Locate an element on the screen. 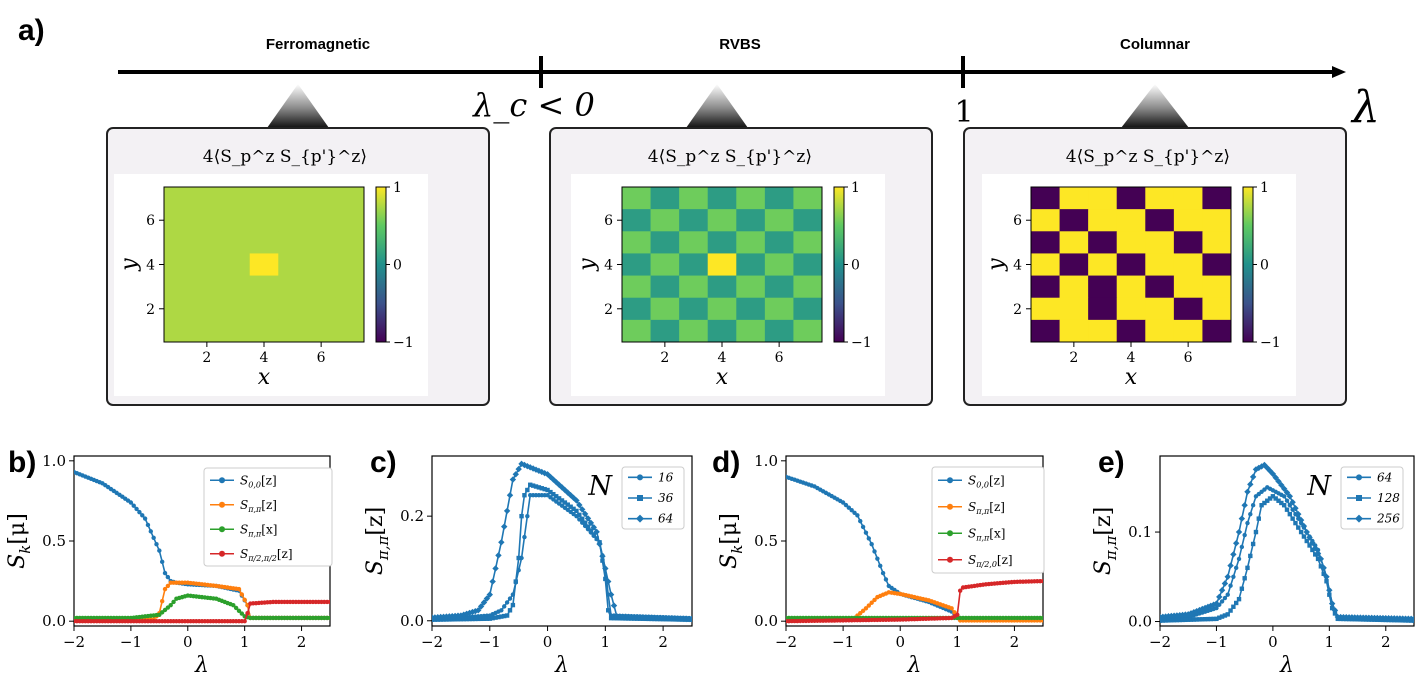  legend: S0,0[z] Sπ,π[z] Sπ,π[x] Sπ/2,0[z] is located at coordinates (988, 520).